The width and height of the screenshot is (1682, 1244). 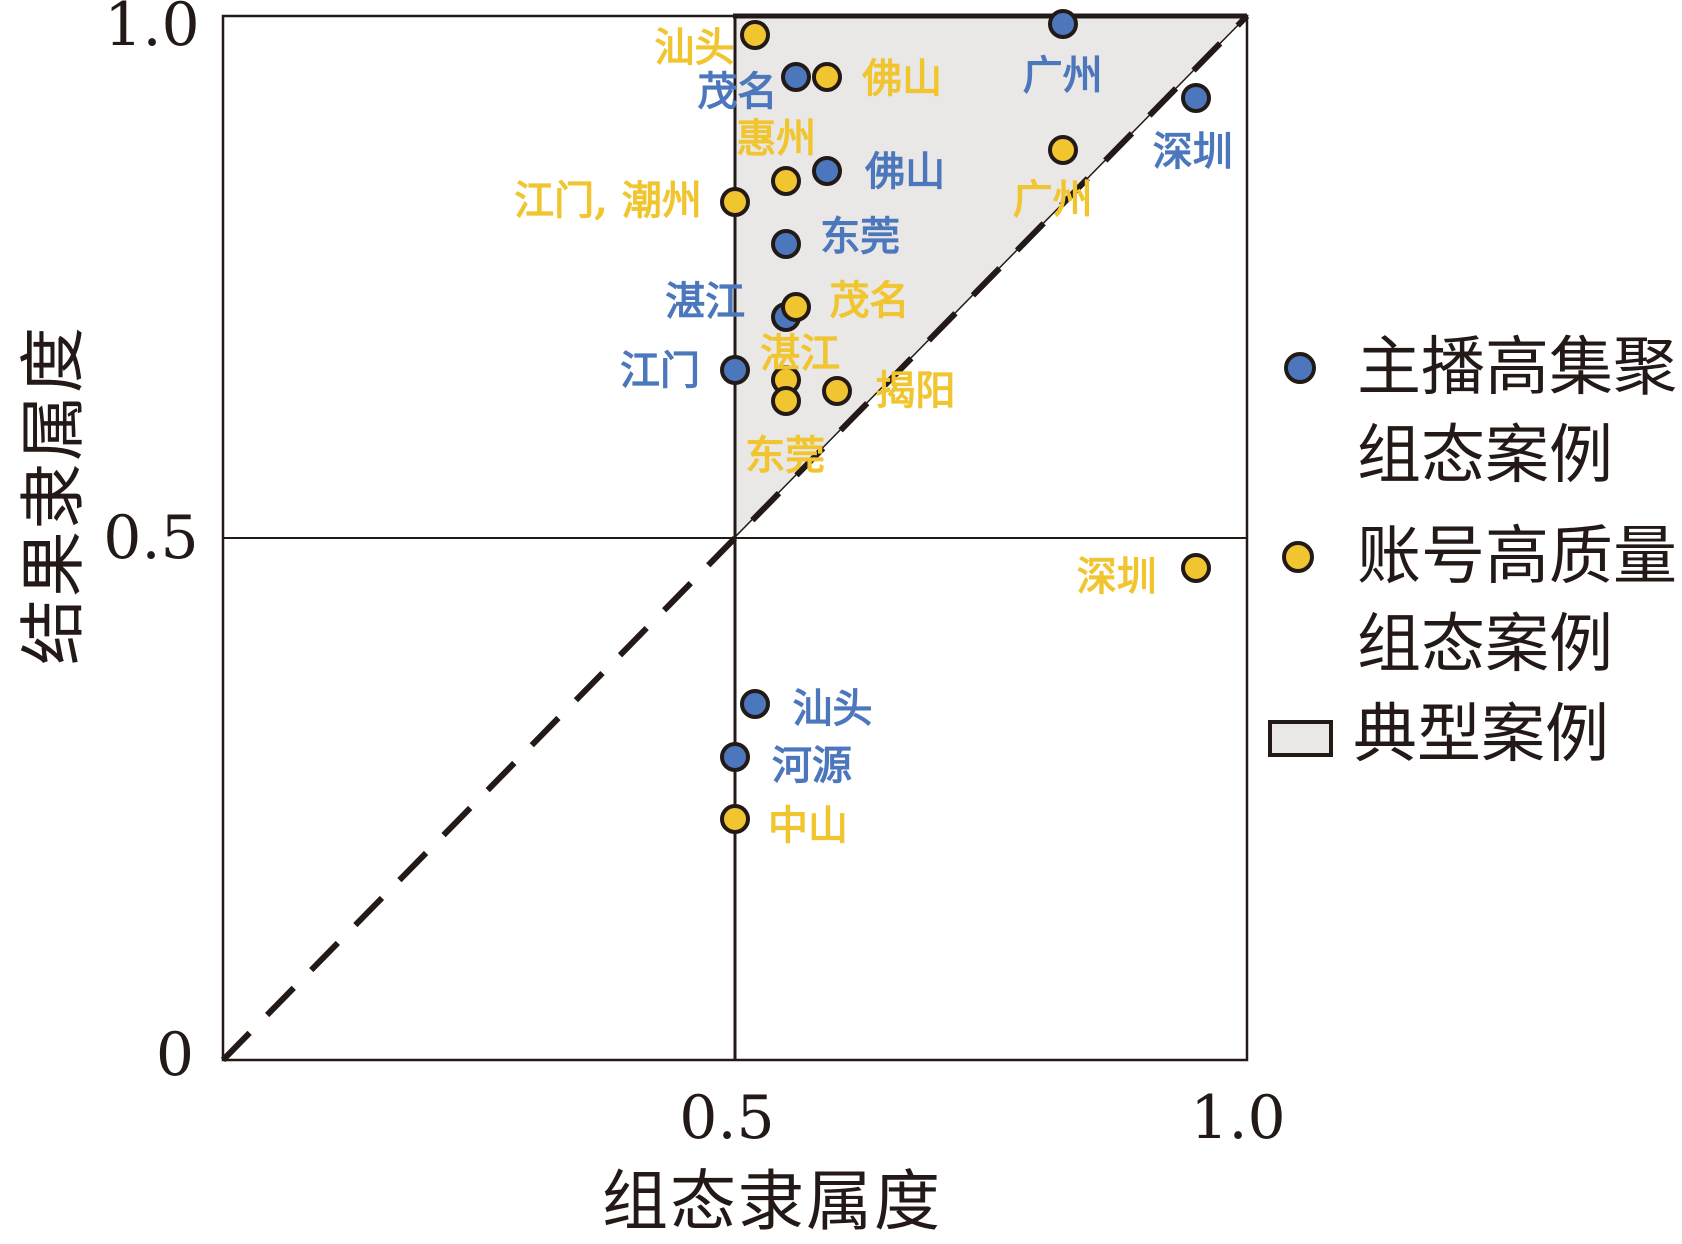 I want to click on legend-entry-typical-case: 典型案例, so click(x=1481, y=735).